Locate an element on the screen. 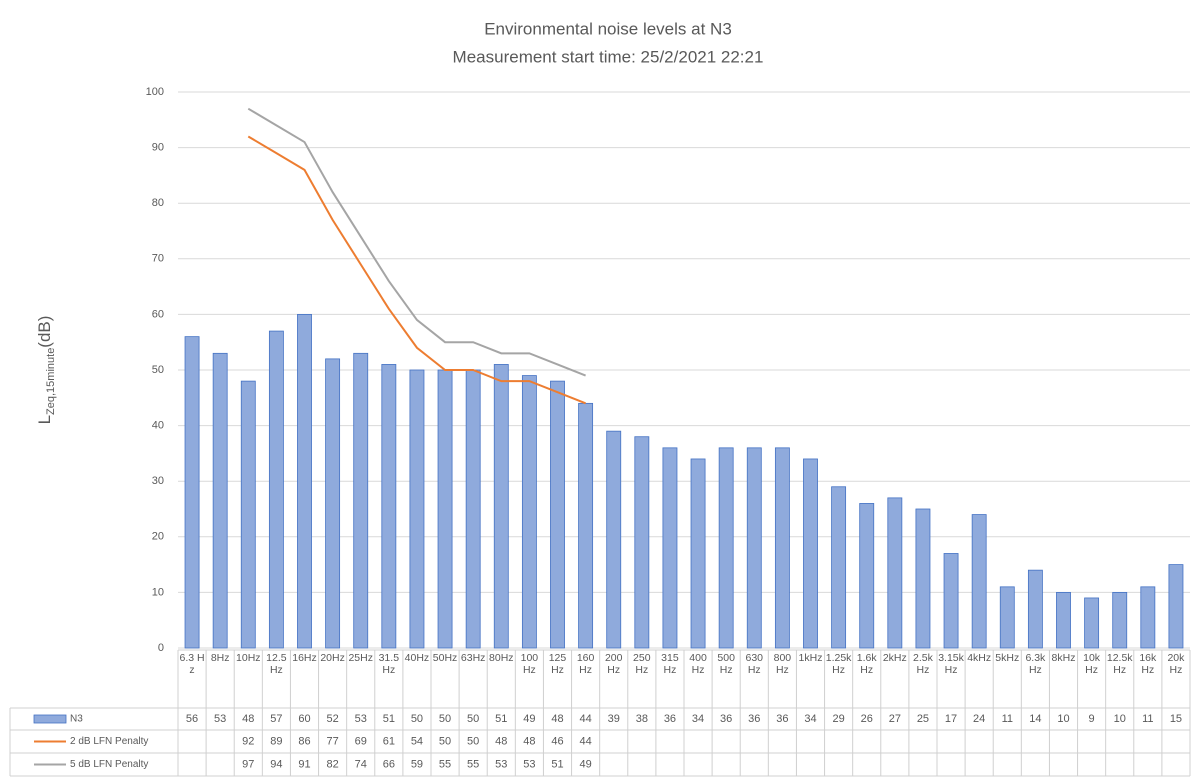 This screenshot has height=782, width=1203. category-cell: 800 Hz is located at coordinates (783, 664).